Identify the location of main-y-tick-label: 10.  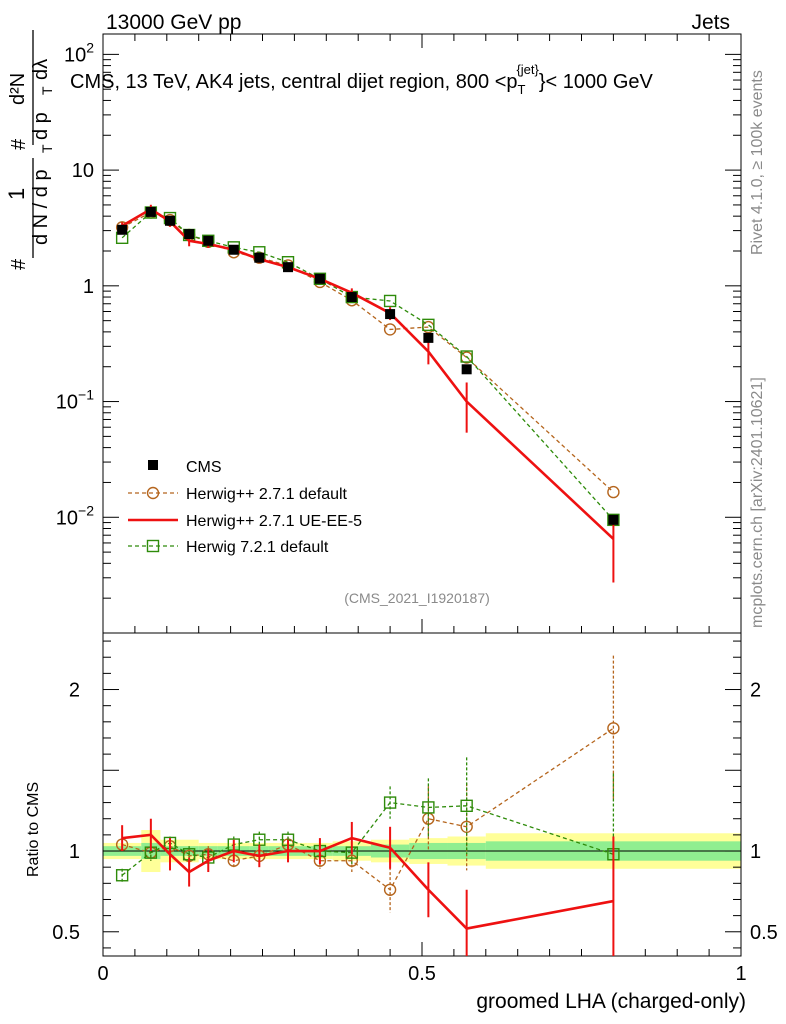
(83, 171).